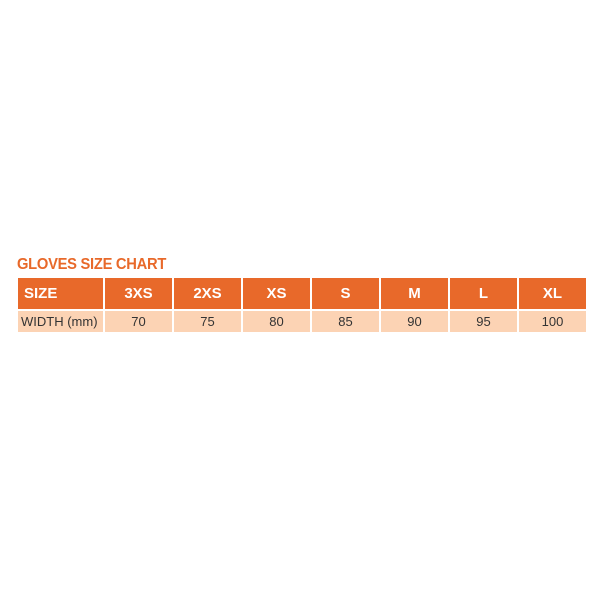  What do you see at coordinates (552, 321) in the screenshot?
I see `row-cell: 100` at bounding box center [552, 321].